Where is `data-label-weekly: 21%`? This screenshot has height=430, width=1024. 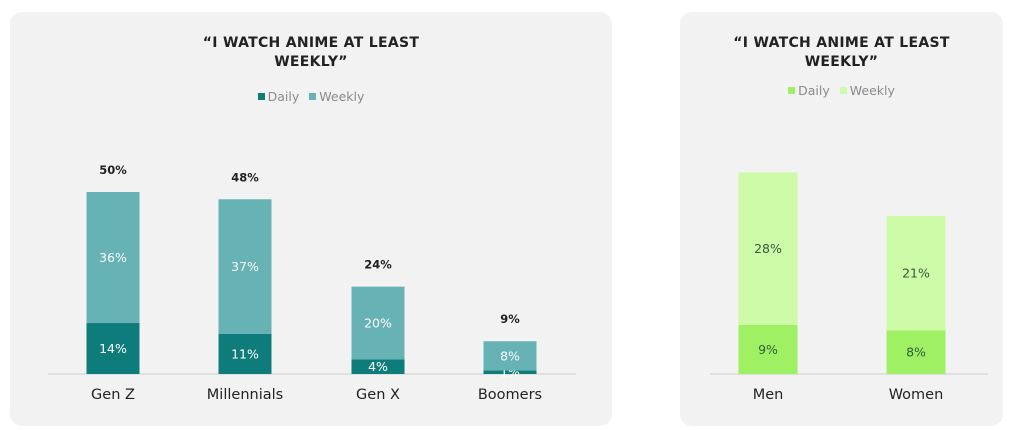
data-label-weekly: 21% is located at coordinates (916, 273).